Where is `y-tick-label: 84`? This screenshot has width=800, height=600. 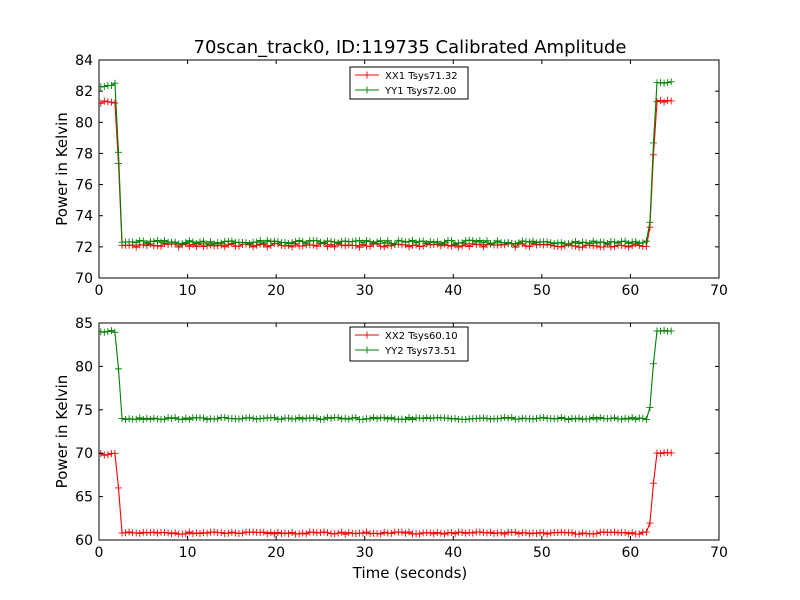 y-tick-label: 84 is located at coordinates (84, 61).